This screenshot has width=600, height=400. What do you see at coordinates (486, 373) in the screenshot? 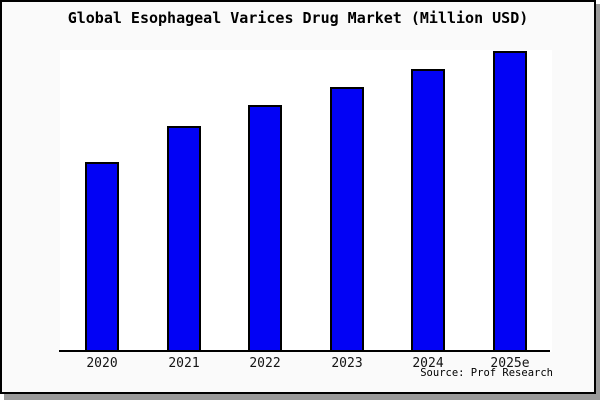
I see `source-text: Source: Prof Research` at bounding box center [486, 373].